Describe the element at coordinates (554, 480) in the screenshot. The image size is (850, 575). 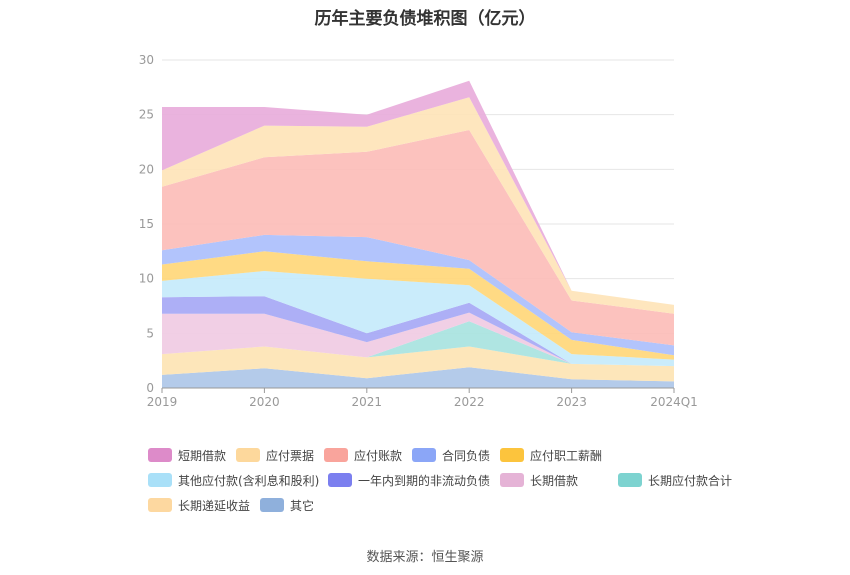
I see `legend-label: 长期借款` at that location.